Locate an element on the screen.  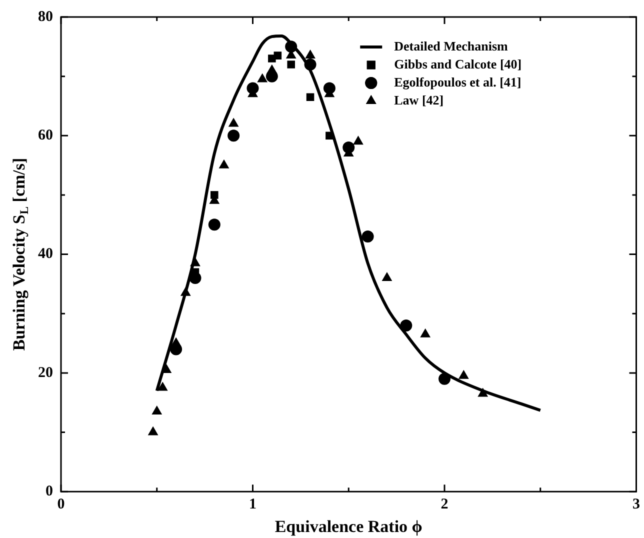
legend-label: Gibbs and Calcote [40] is located at coordinates (458, 64).